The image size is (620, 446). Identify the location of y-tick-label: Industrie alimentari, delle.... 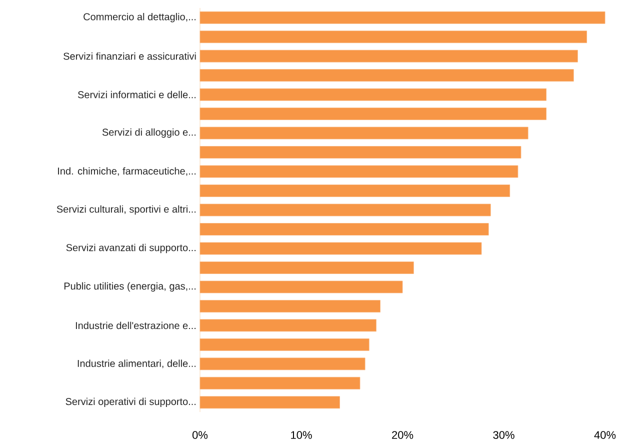
(137, 364).